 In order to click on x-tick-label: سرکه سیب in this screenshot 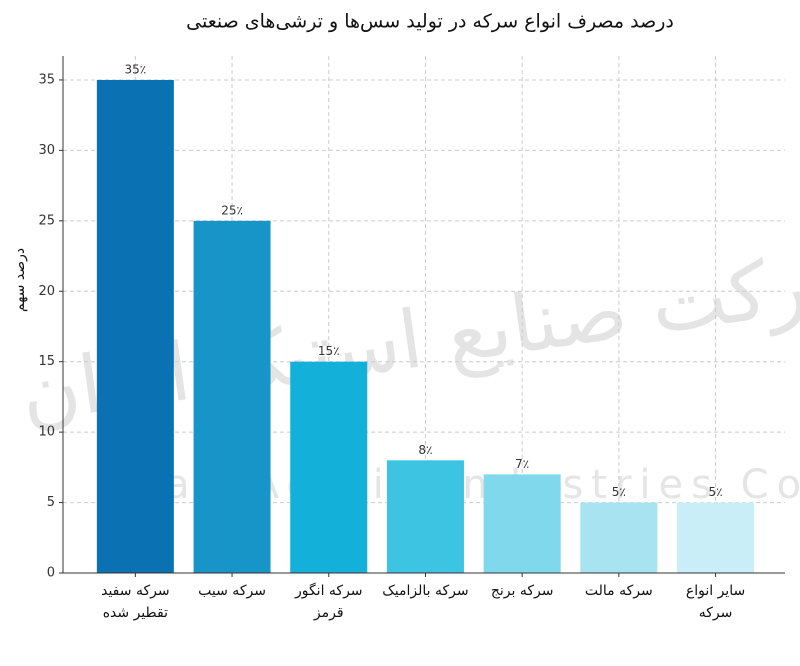, I will do `click(232, 591)`.